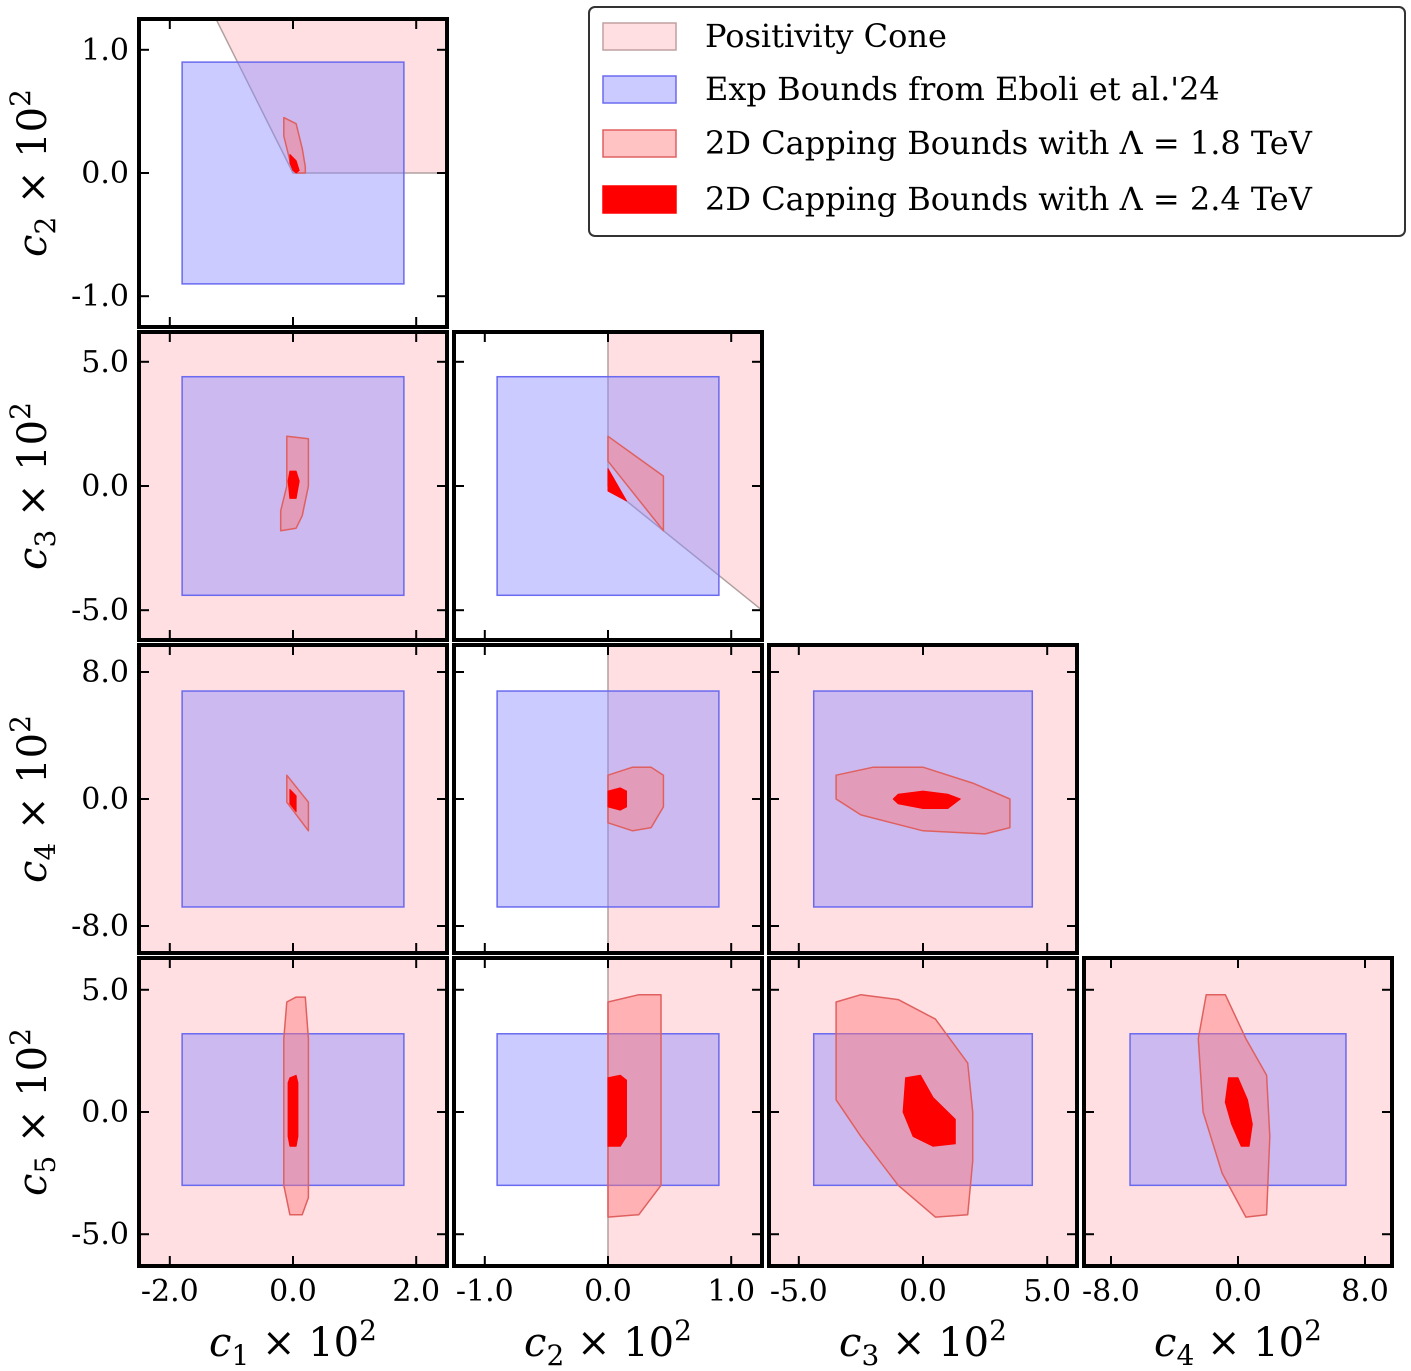 Image resolution: width=1411 pixels, height=1371 pixels. I want to click on panel-c1-c2: -1.0 0.0 1.0, so click(260, 173).